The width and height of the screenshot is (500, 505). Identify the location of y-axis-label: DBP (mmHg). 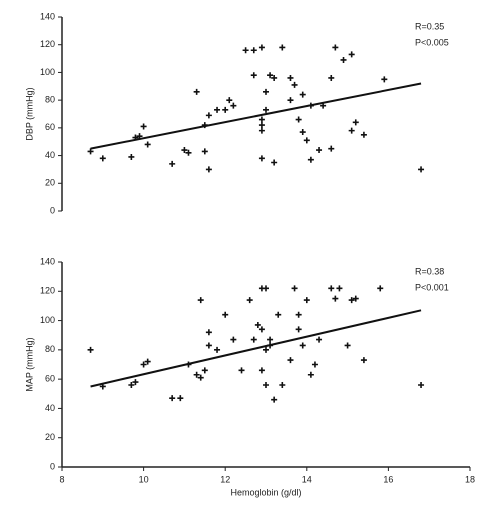
(29, 113).